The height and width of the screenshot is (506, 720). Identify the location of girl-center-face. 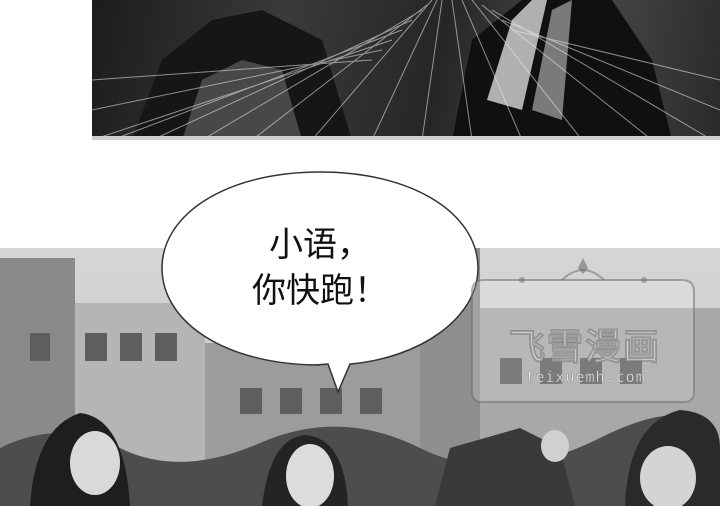
(310, 475).